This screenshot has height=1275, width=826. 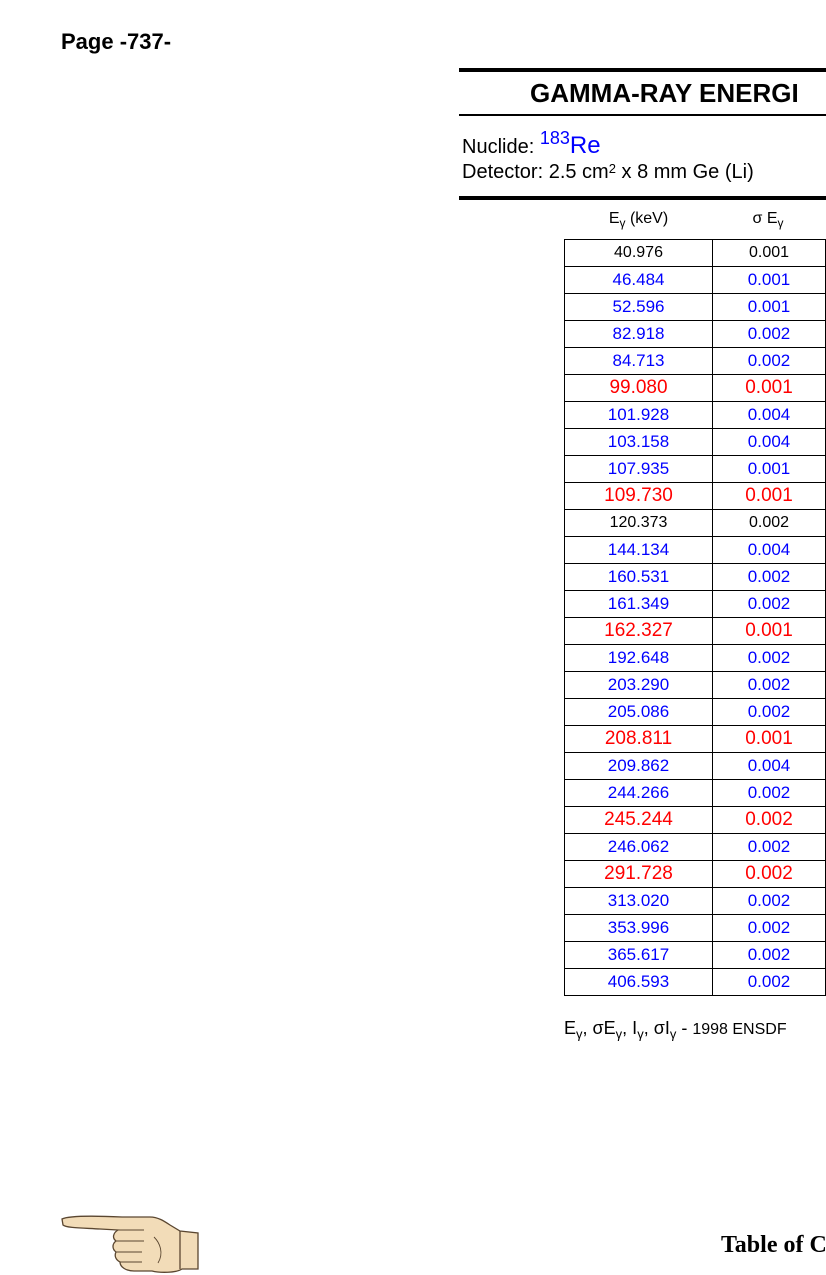 I want to click on energy-cell: 353.996, so click(x=638, y=928).